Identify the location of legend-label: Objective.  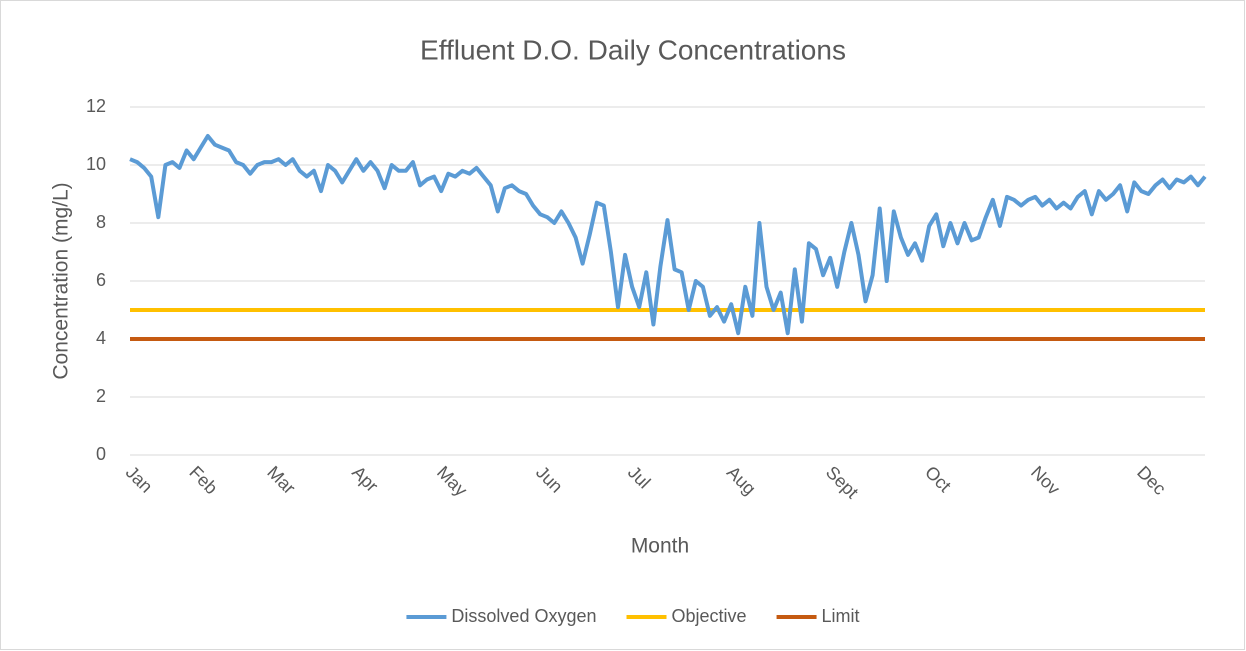
(709, 616).